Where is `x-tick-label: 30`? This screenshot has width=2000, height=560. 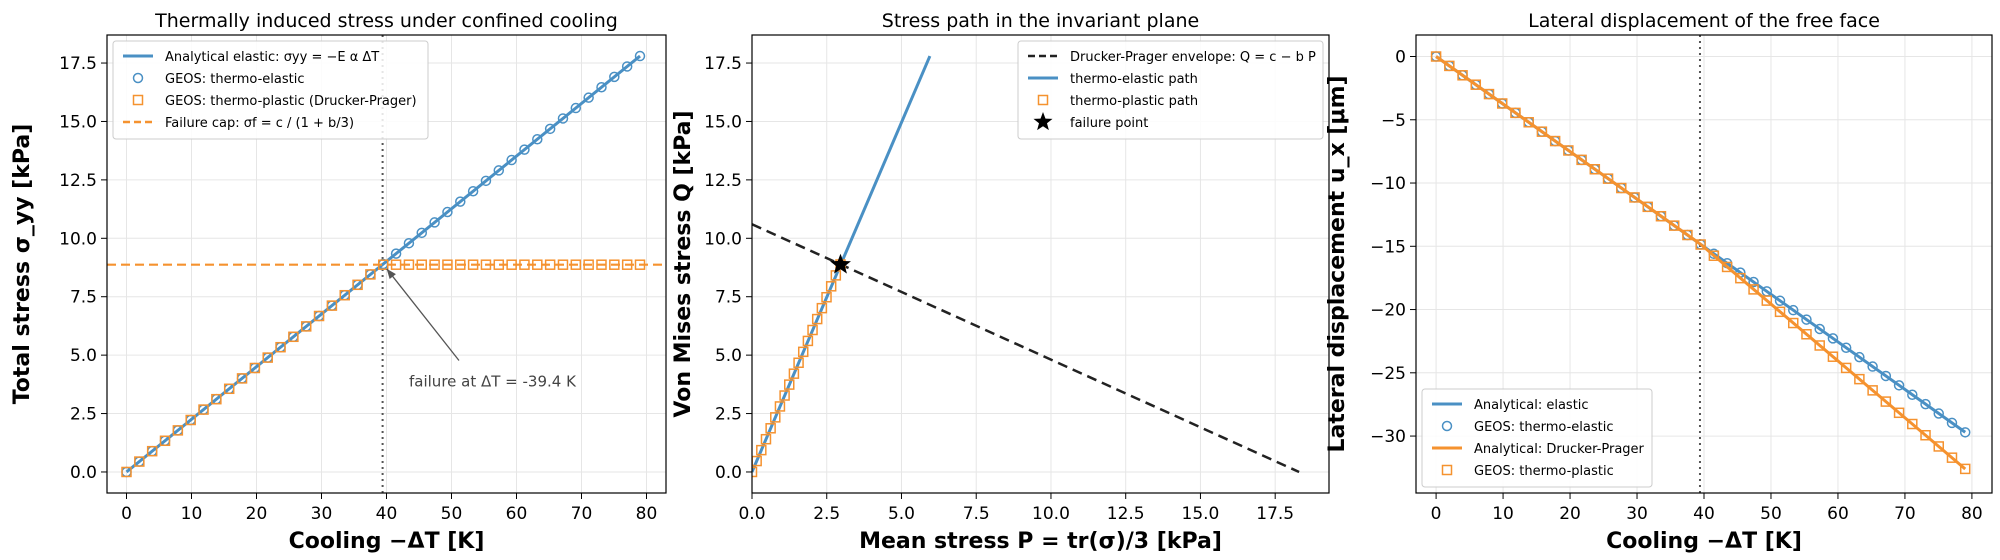
x-tick-label: 30 is located at coordinates (322, 514).